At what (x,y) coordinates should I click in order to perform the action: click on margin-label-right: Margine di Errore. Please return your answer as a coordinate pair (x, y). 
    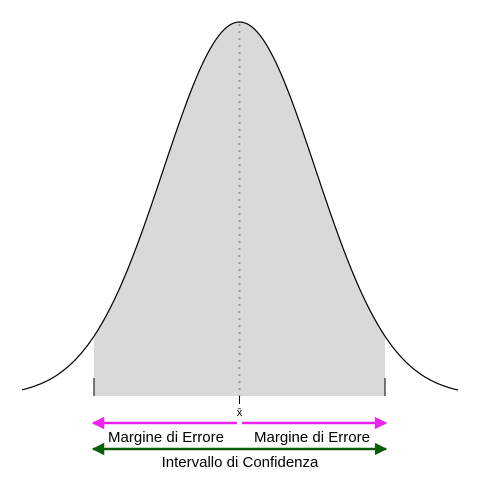
    Looking at the image, I should click on (312, 437).